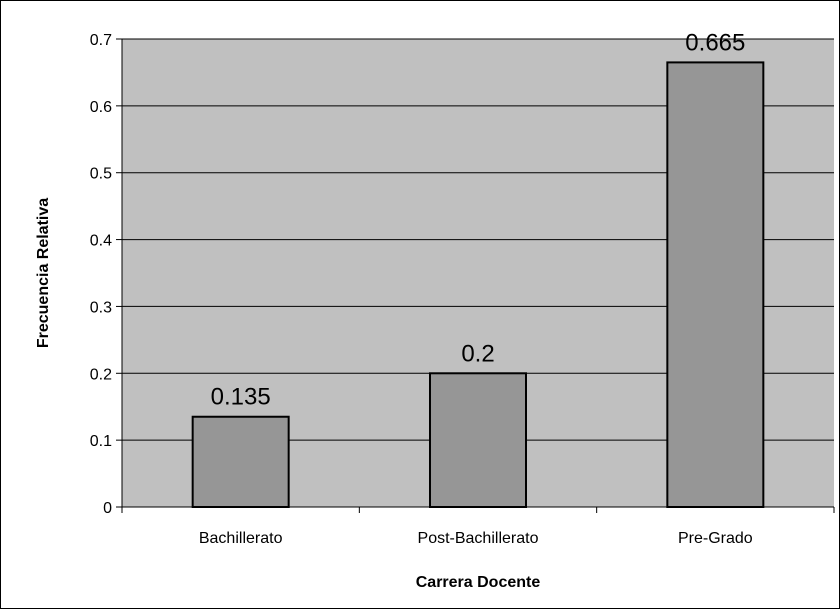  I want to click on x-tick-labels: Bachillerato Post-Bachillerato Pre-Grado, so click(476, 538).